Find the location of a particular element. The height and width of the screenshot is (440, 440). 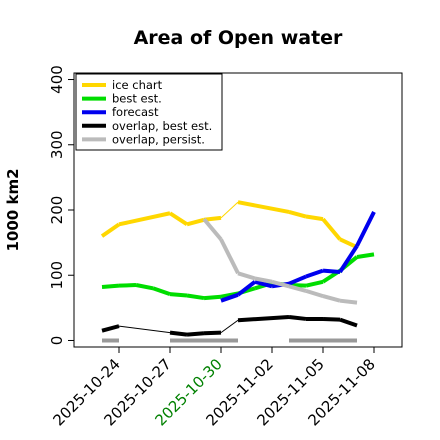

series-overlap-persist is located at coordinates (280, 261).